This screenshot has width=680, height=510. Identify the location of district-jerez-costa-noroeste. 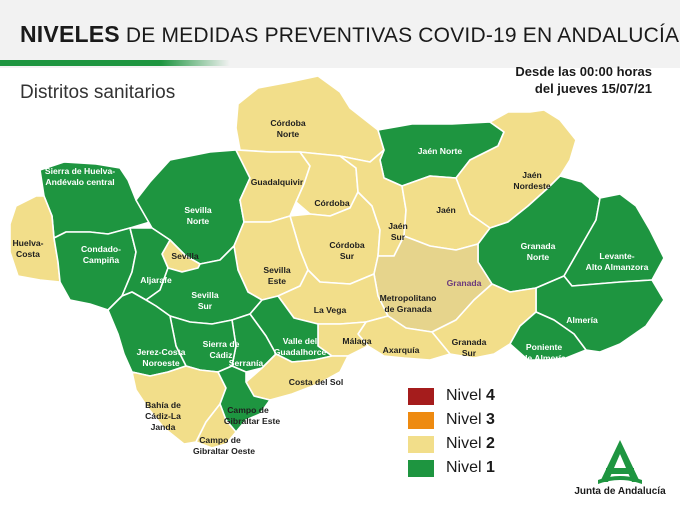
(147, 334).